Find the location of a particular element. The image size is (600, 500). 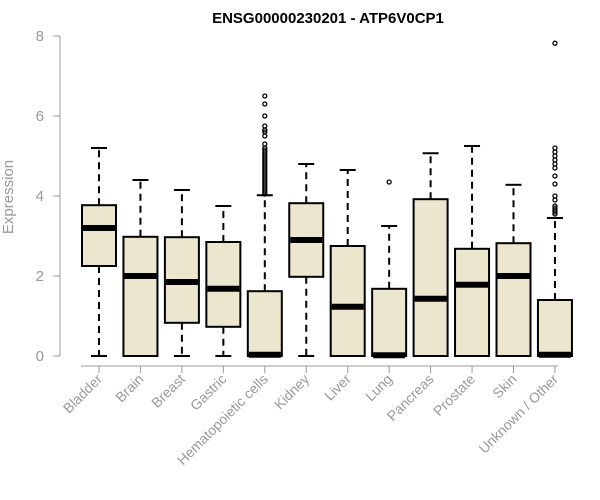

x-tick-label: Unknown / Other is located at coordinates (518, 414).